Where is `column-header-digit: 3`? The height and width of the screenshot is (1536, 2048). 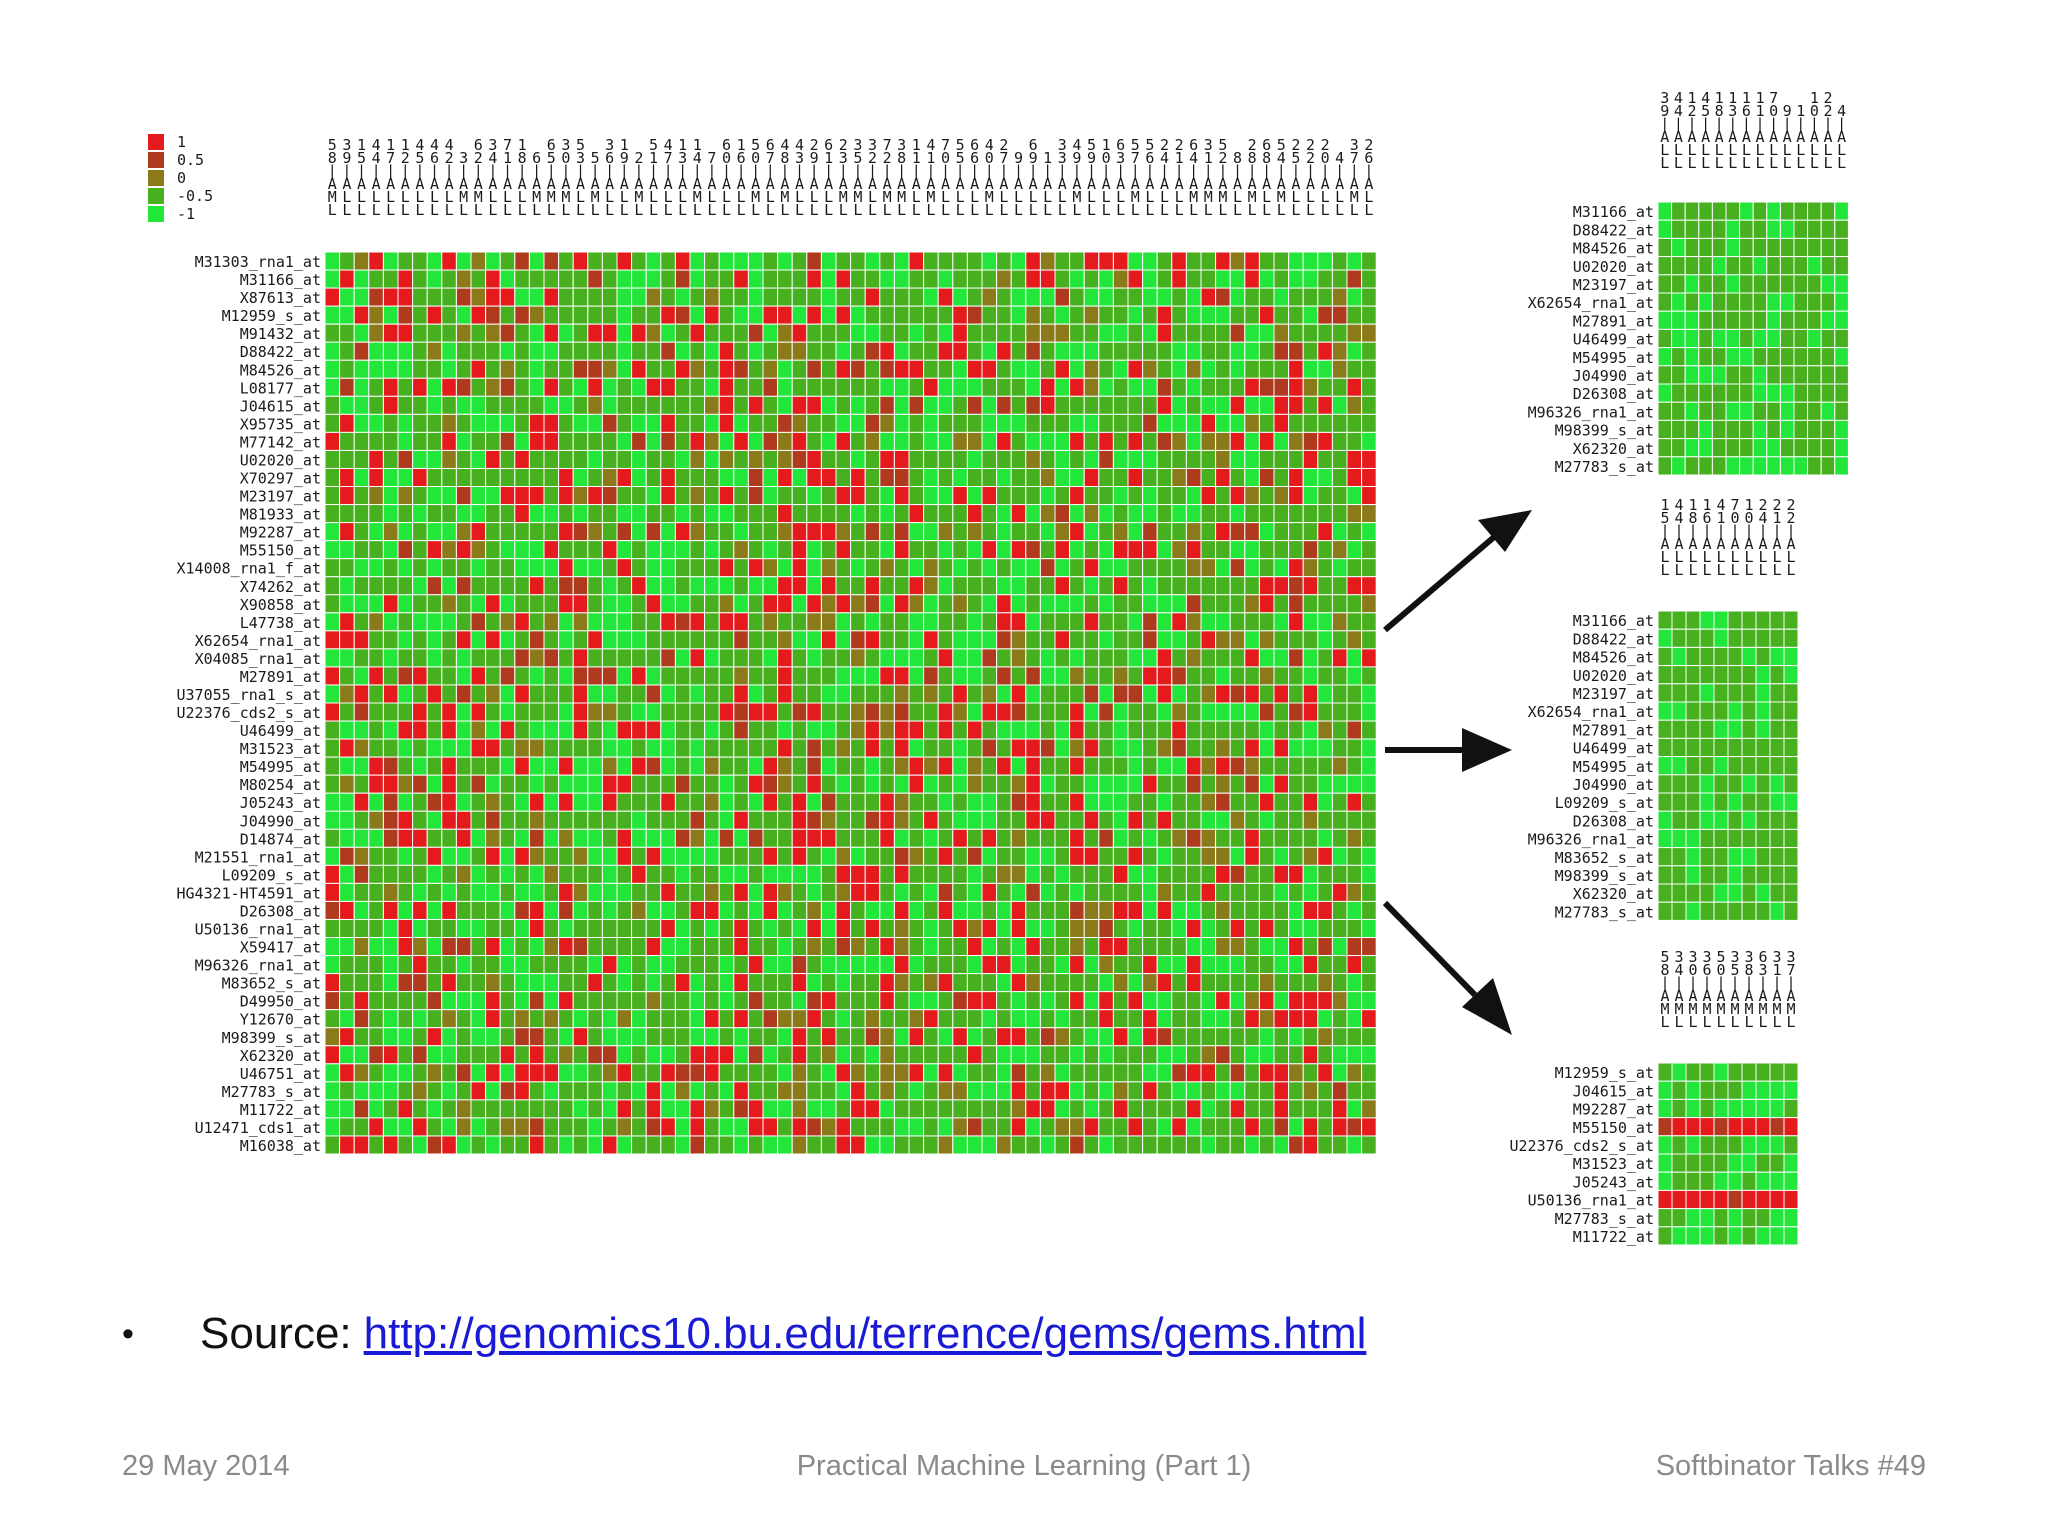 column-header-digit: 3 is located at coordinates (1734, 957).